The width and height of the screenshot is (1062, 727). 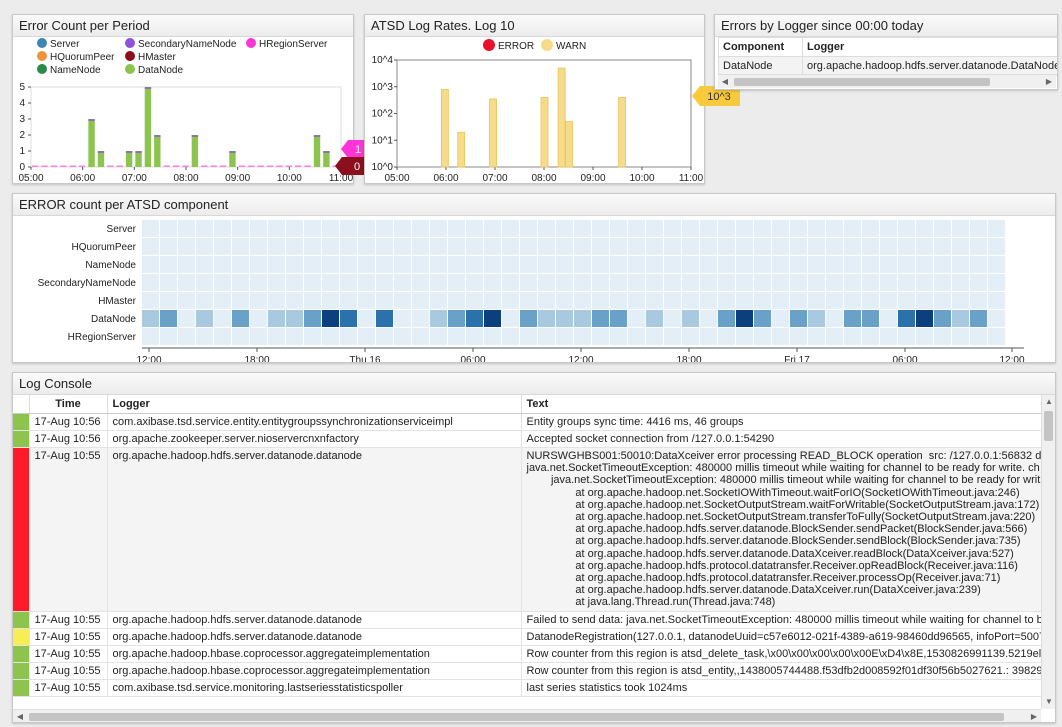 I want to click on errors-by-logger-hscroll: ◀ ▶, so click(x=887, y=81).